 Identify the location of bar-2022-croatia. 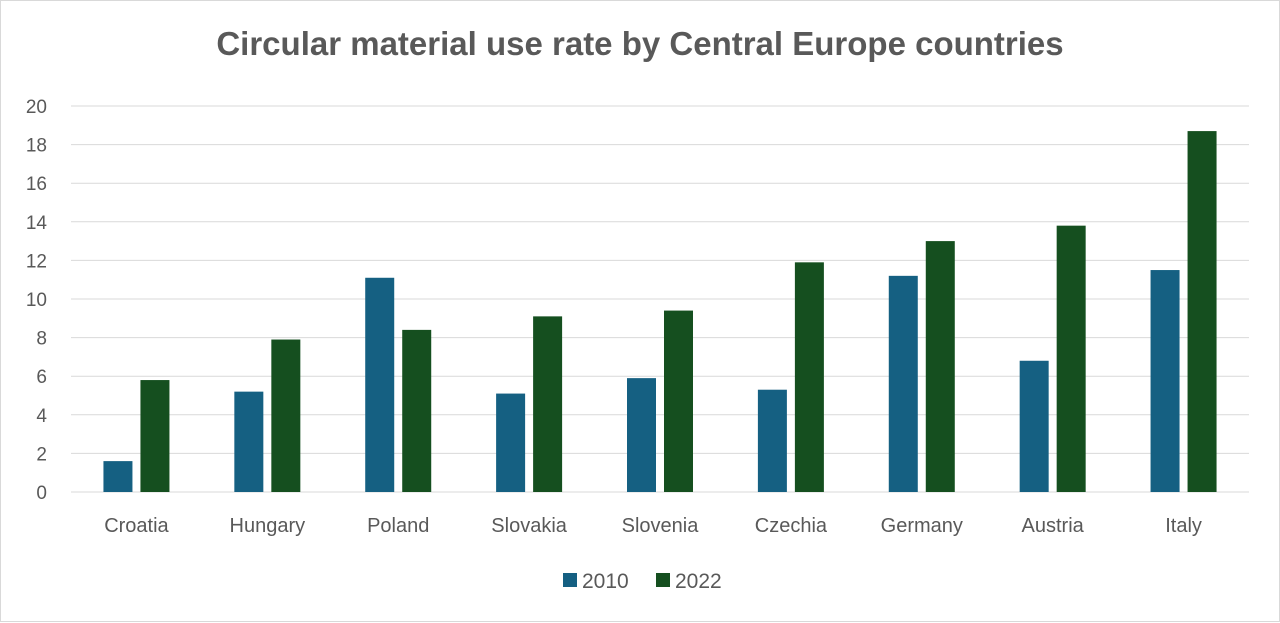
(155, 436).